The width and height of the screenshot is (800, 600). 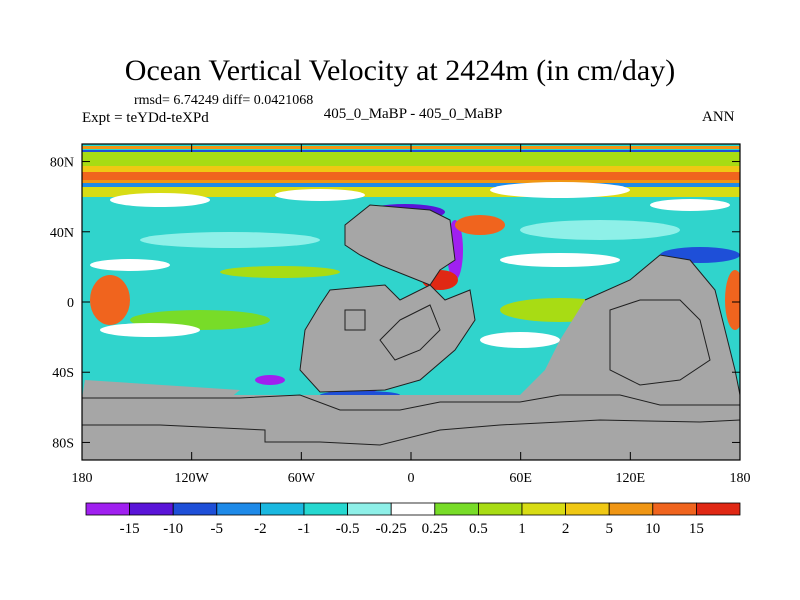 What do you see at coordinates (173, 529) in the screenshot?
I see `colorbar-label: -10` at bounding box center [173, 529].